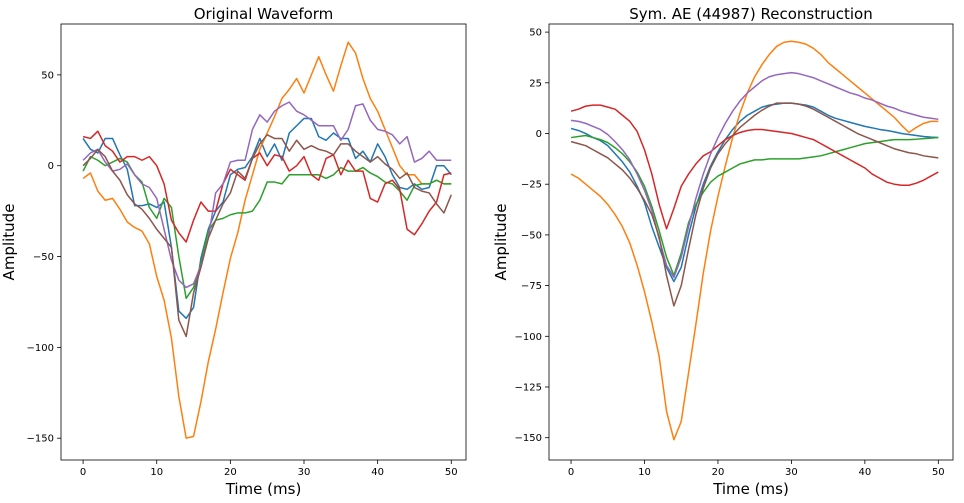 Image resolution: width=964 pixels, height=503 pixels. I want to click on y-tick-label: −25, so click(531, 185).